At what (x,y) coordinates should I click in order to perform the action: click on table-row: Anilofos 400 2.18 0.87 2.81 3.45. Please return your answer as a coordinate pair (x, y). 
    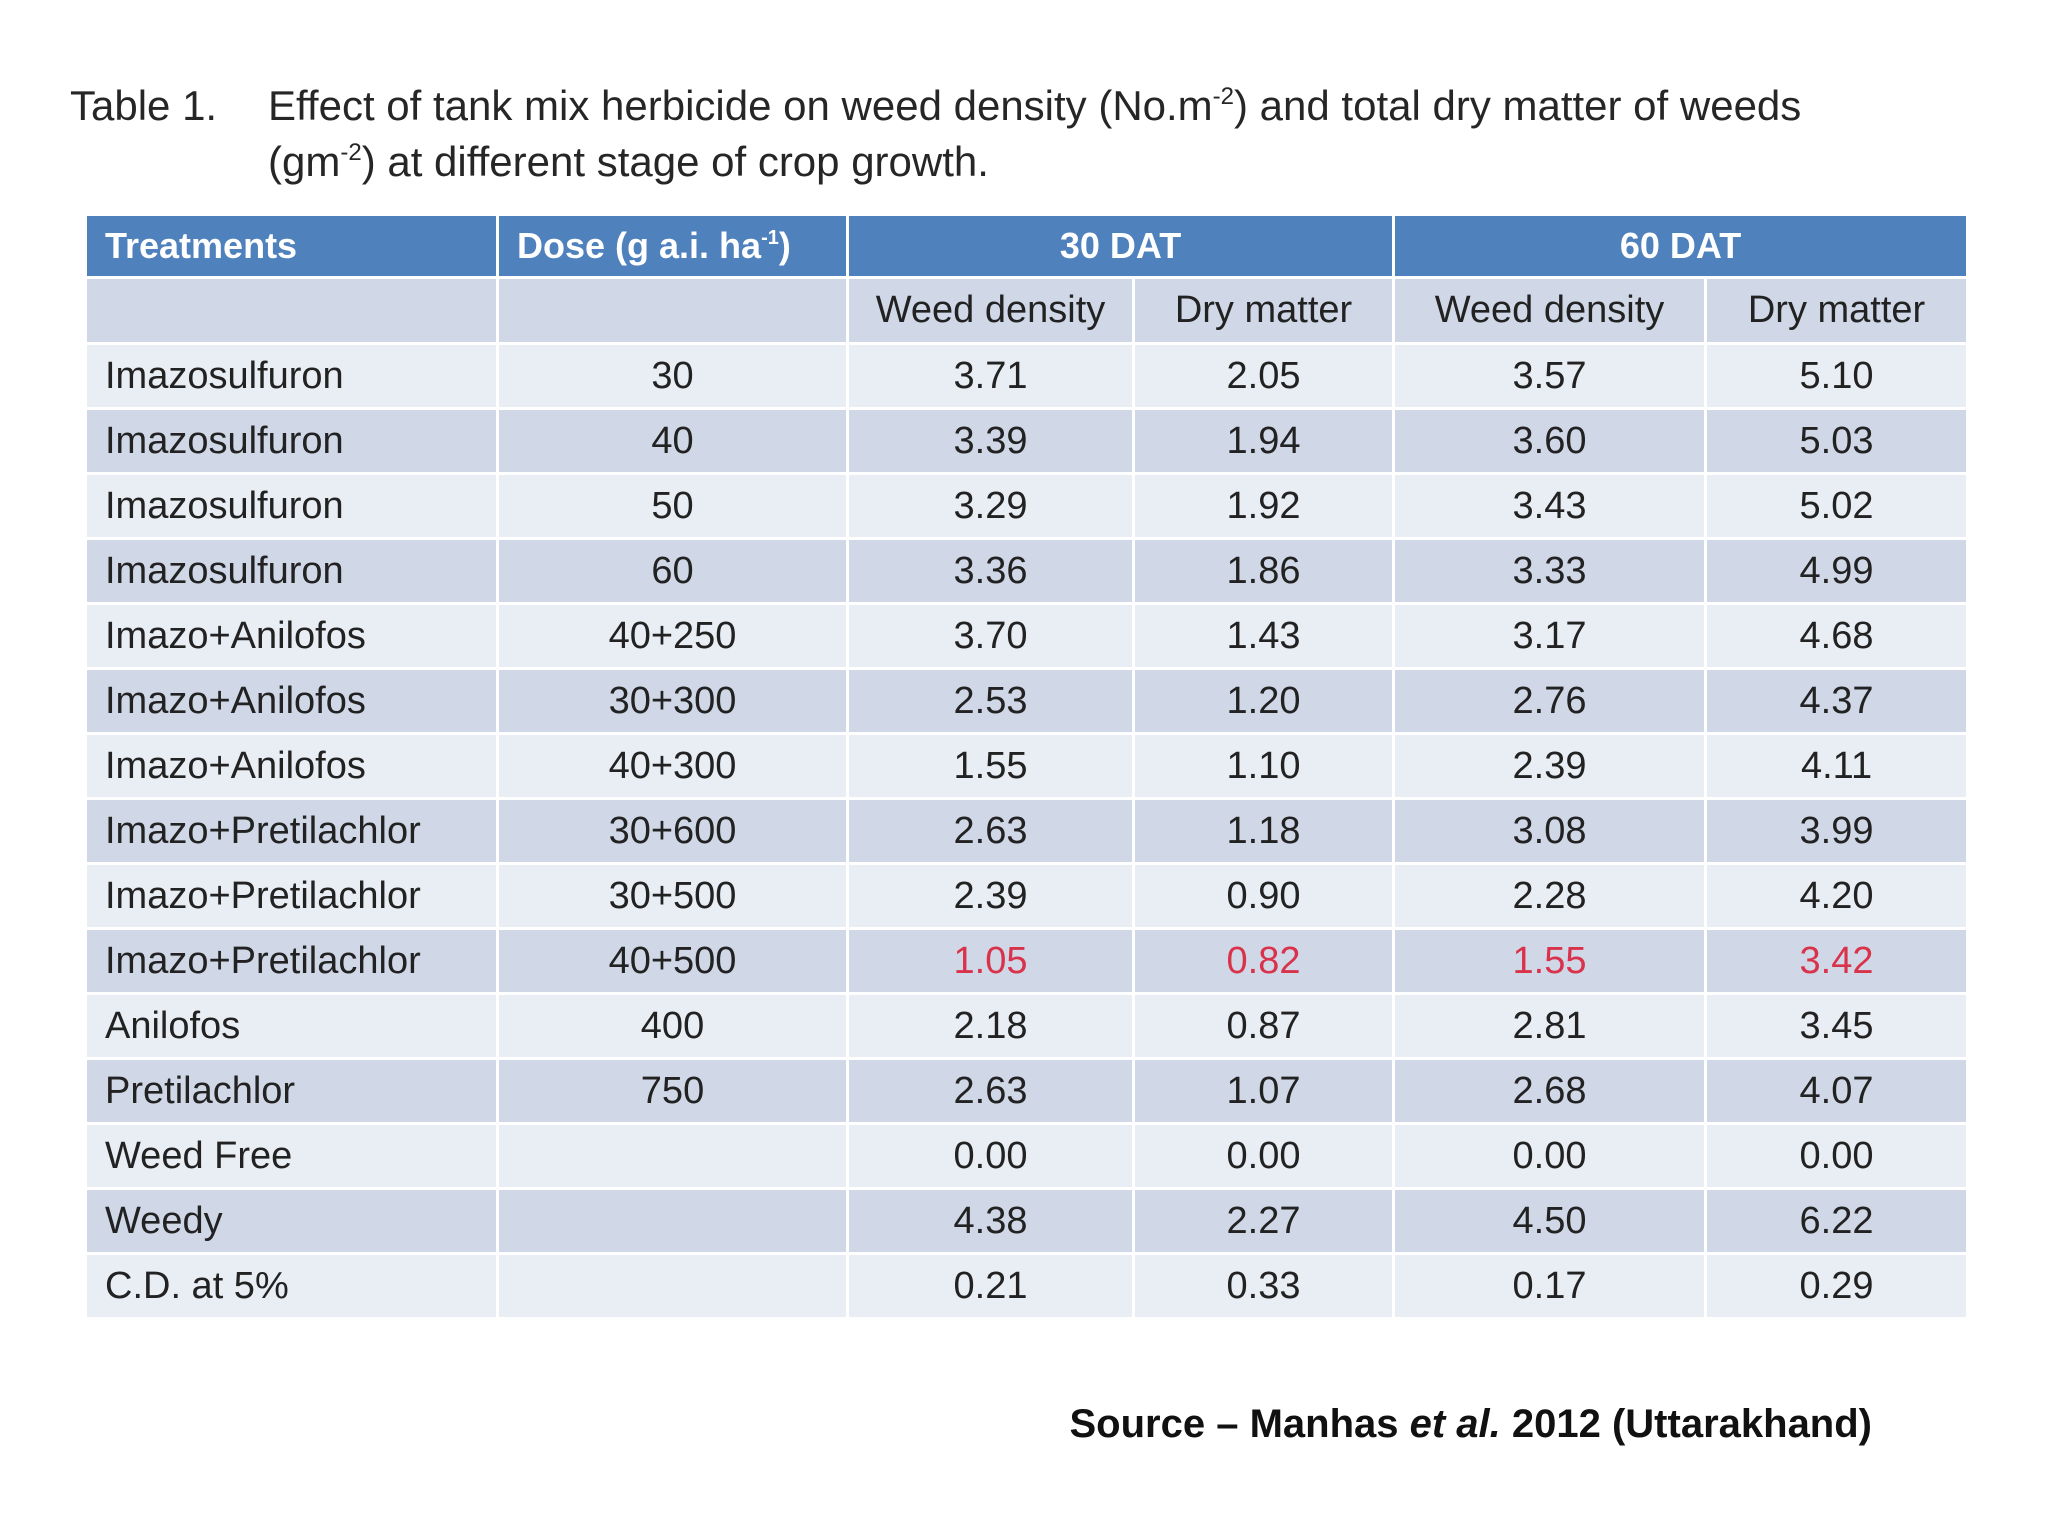
    Looking at the image, I should click on (1027, 1026).